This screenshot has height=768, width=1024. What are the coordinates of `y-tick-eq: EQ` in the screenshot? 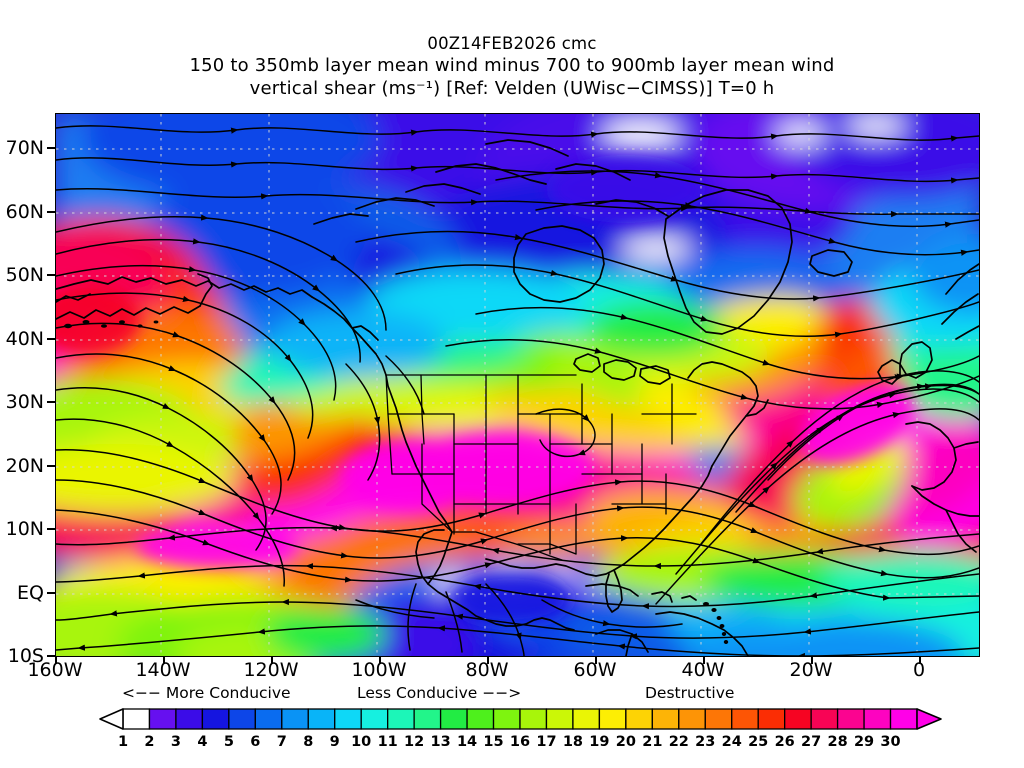 It's located at (30, 593).